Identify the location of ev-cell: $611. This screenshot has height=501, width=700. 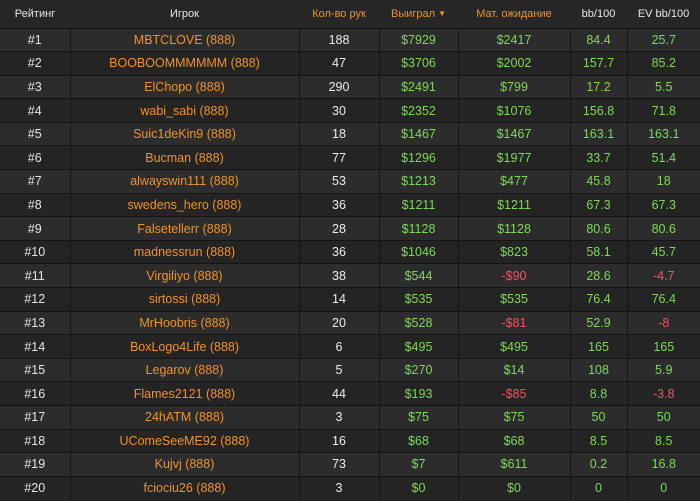
(514, 464).